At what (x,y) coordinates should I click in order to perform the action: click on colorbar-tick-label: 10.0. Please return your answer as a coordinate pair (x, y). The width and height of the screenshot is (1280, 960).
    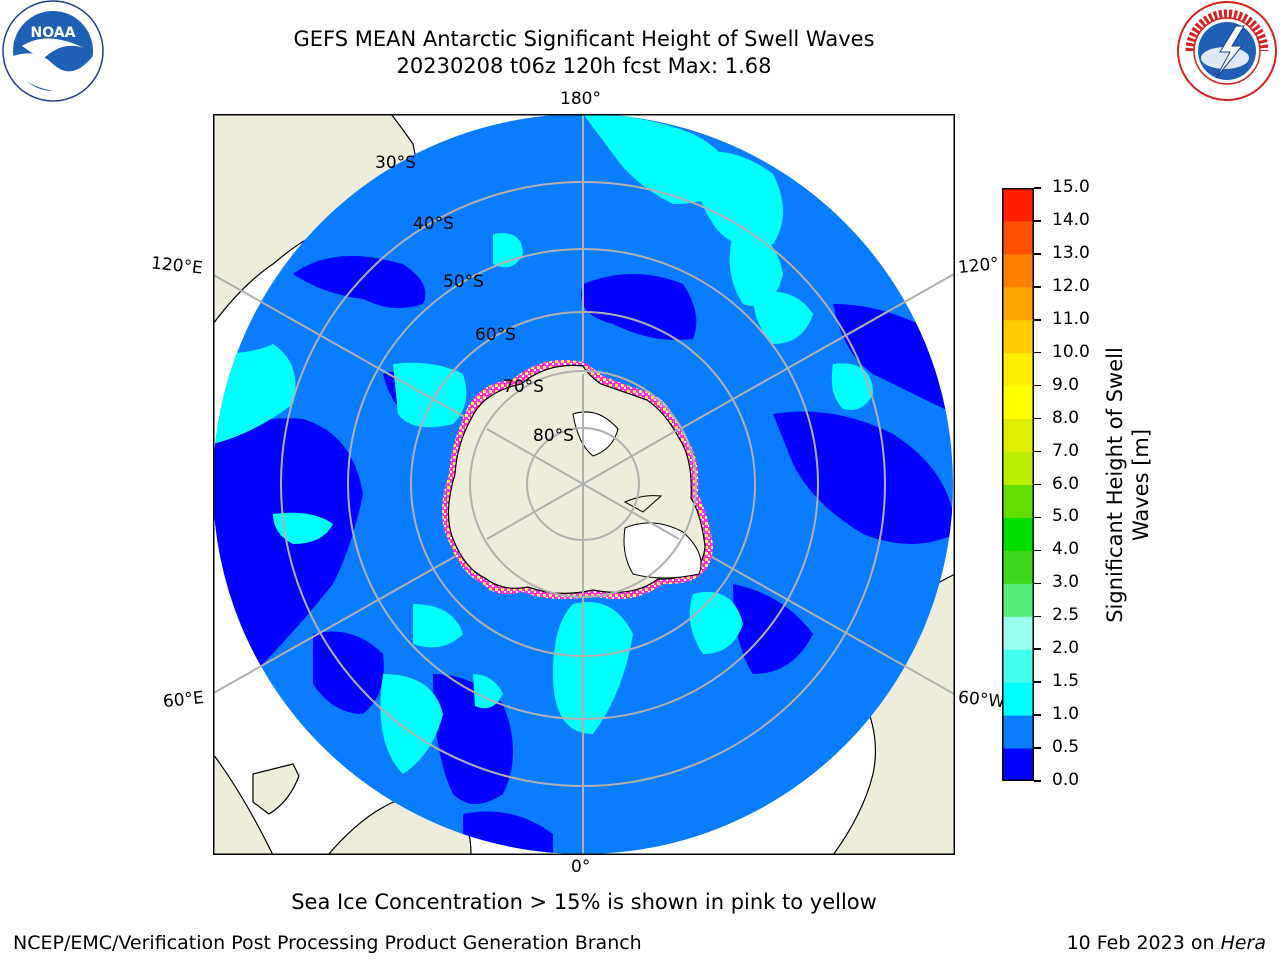
    Looking at the image, I should click on (1071, 351).